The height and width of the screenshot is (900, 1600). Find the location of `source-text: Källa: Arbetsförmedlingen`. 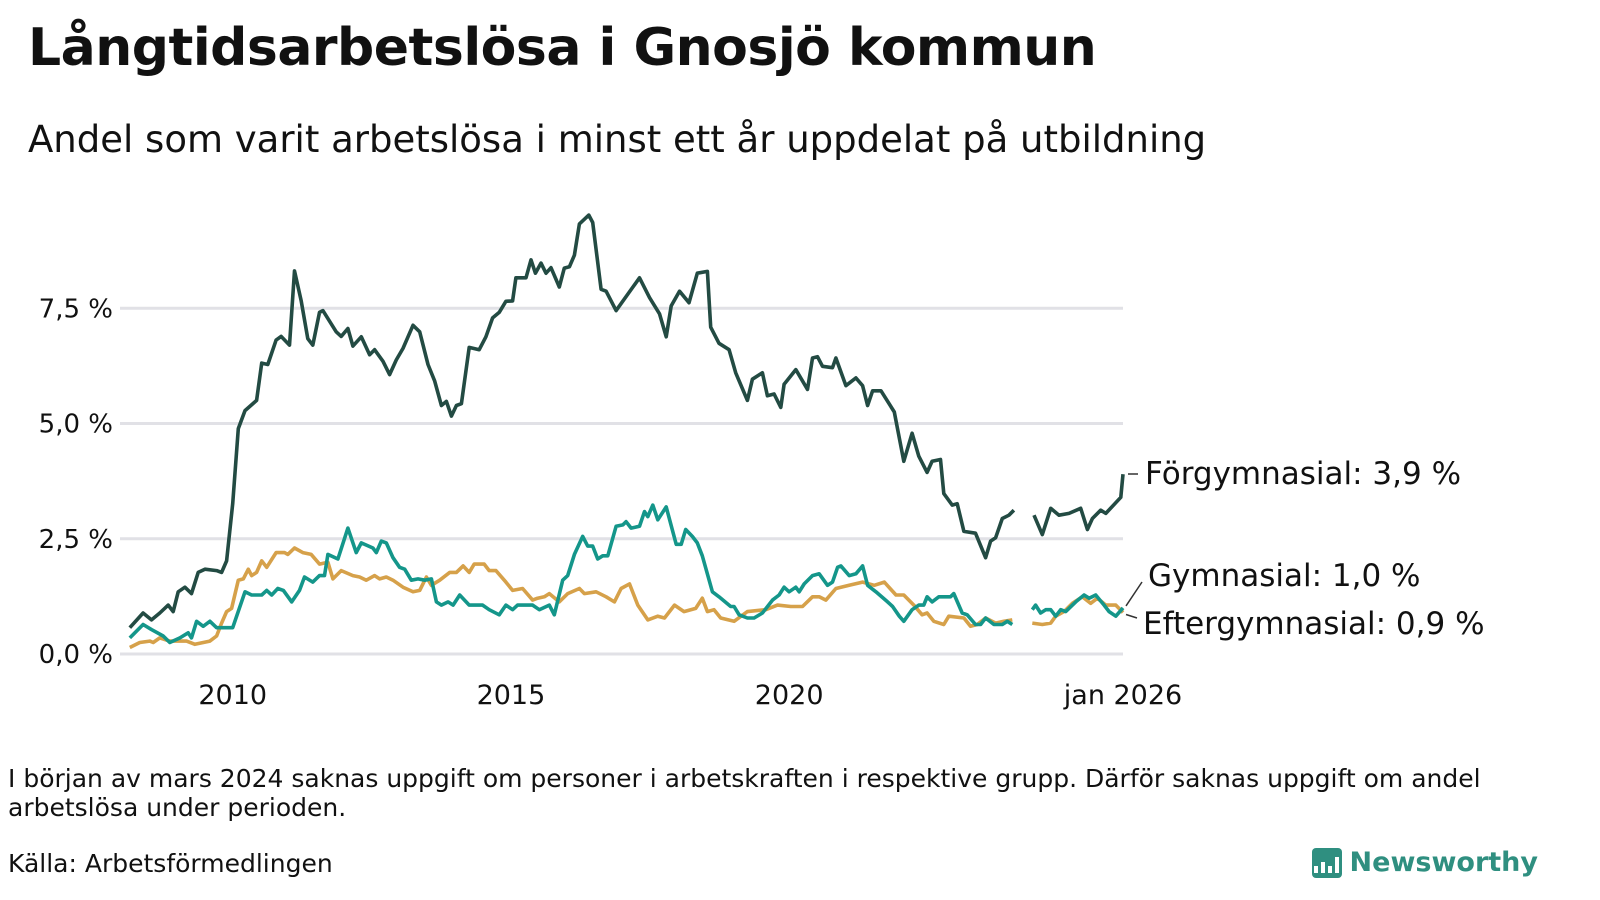

source-text: Källa: Arbetsförmedlingen is located at coordinates (170, 863).